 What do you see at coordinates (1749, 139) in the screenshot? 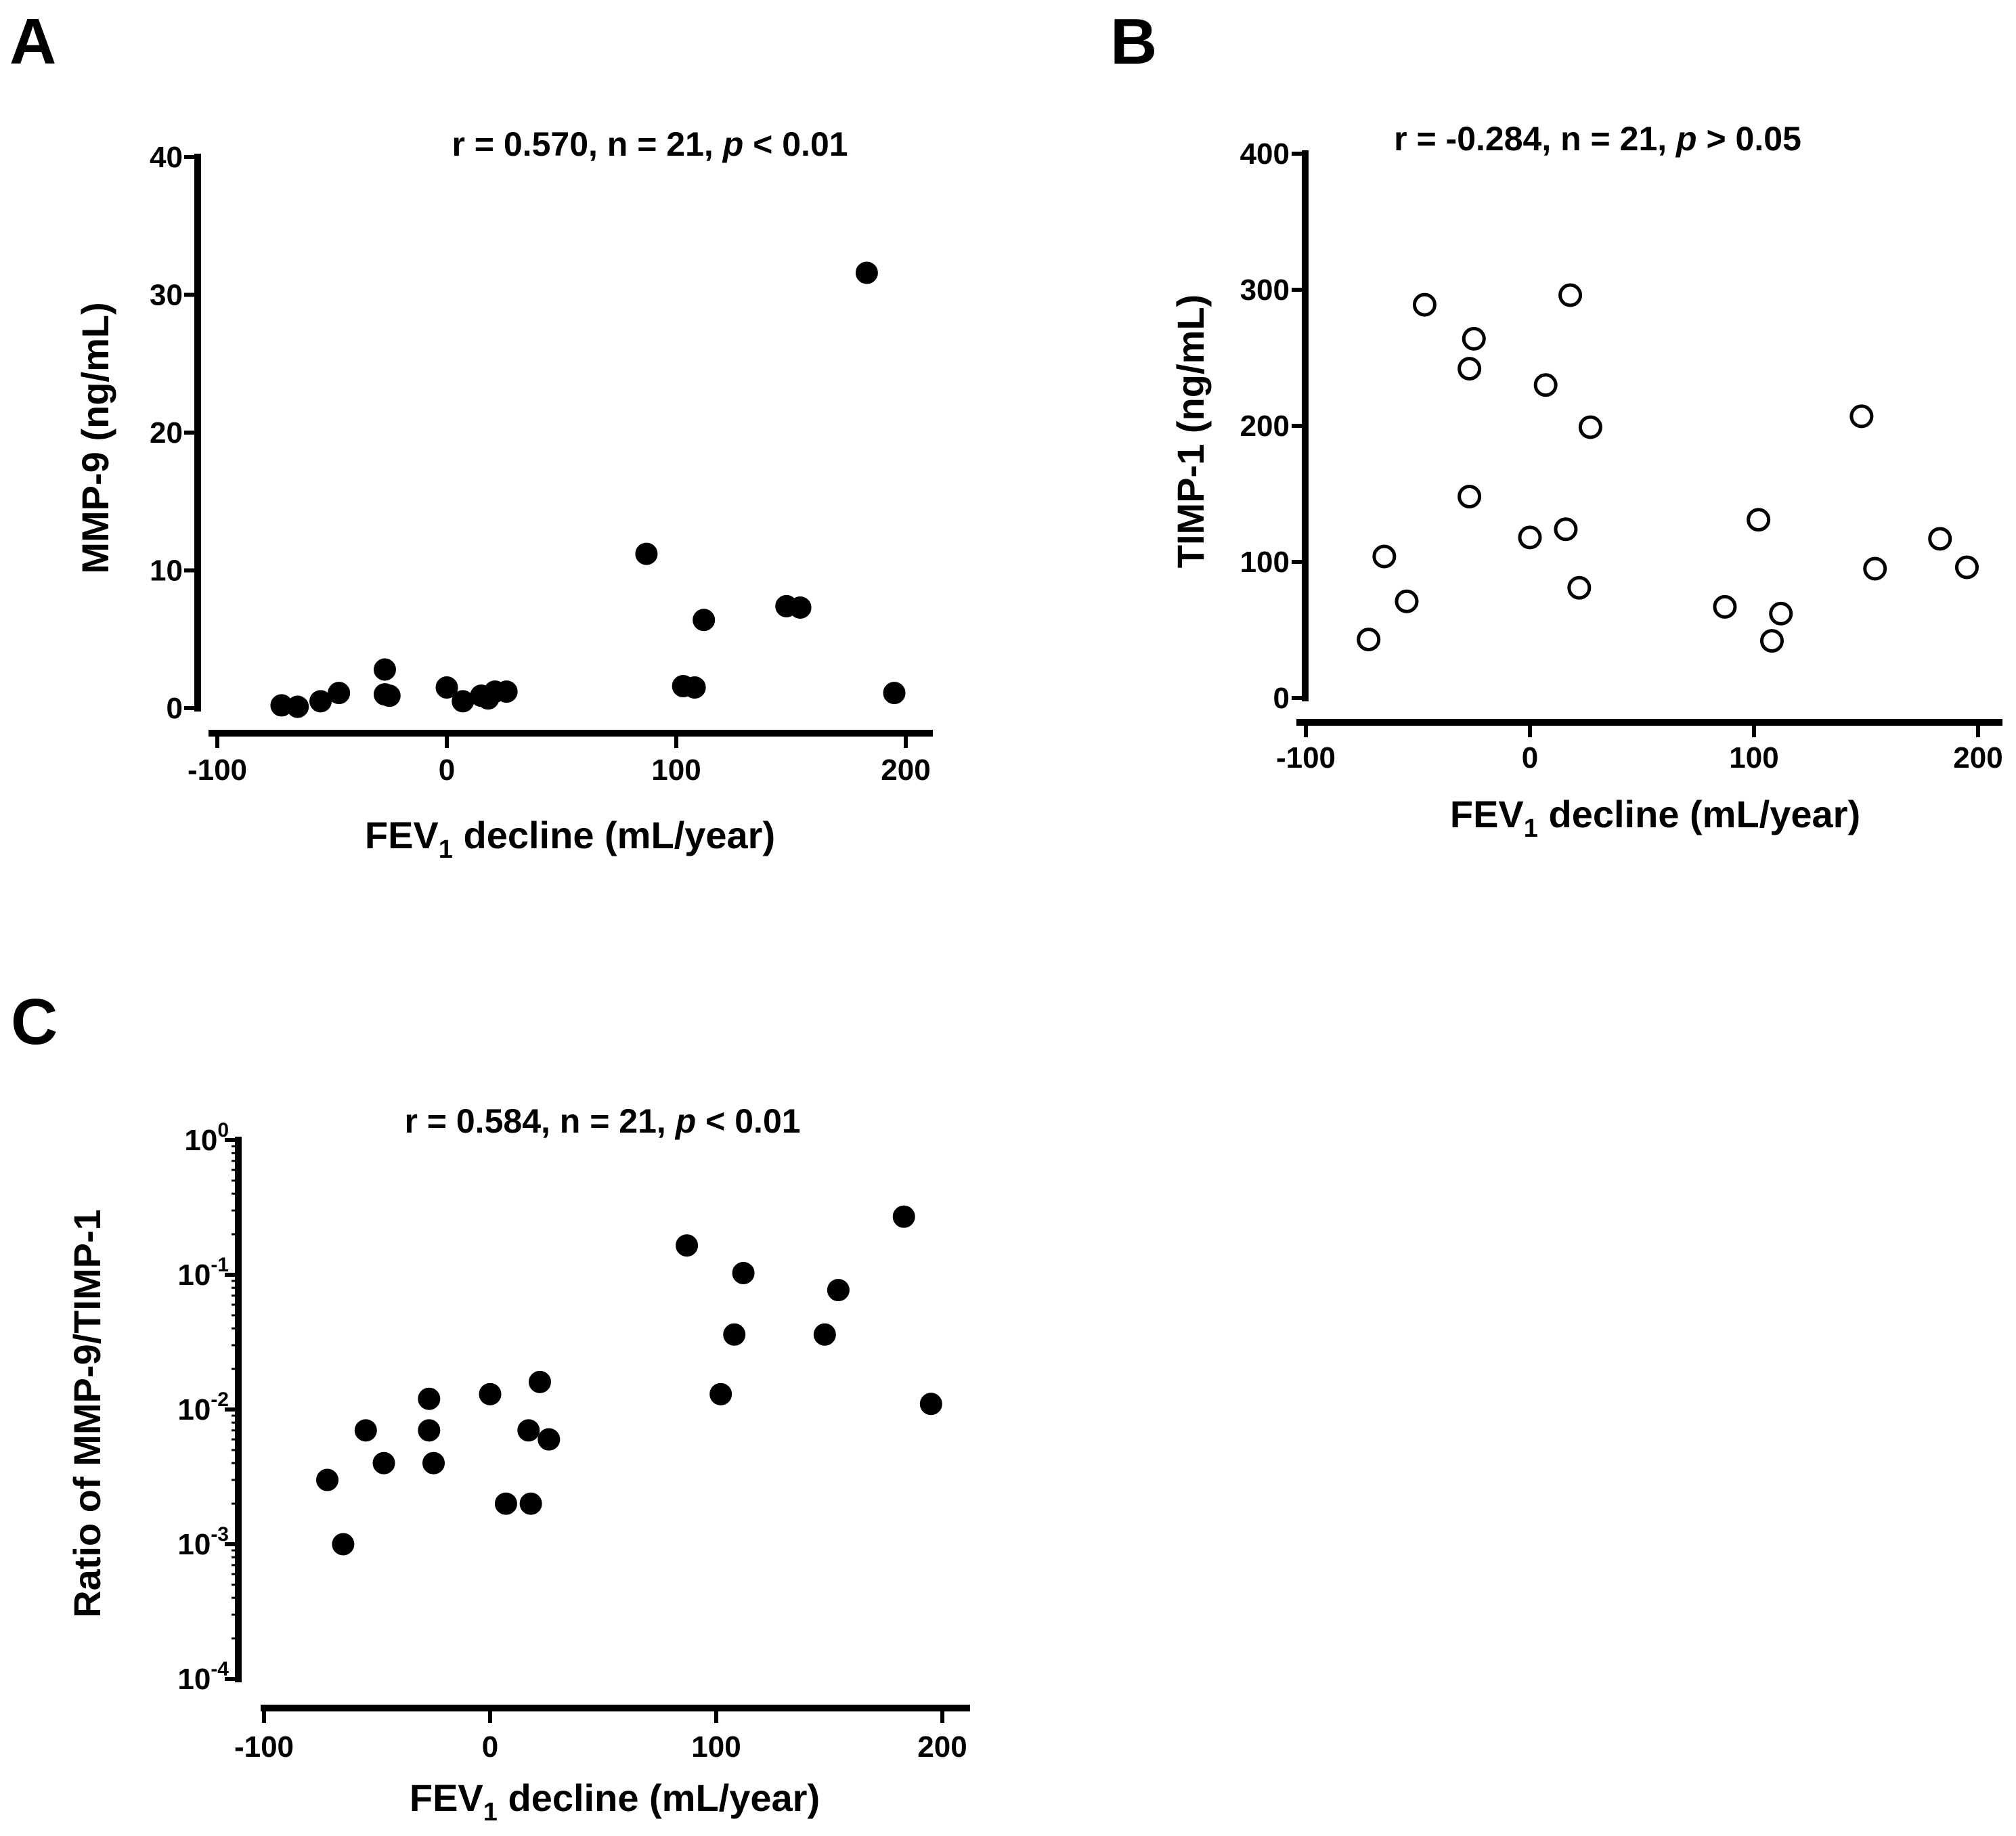
I see `stat-suffix: > 0.05` at bounding box center [1749, 139].